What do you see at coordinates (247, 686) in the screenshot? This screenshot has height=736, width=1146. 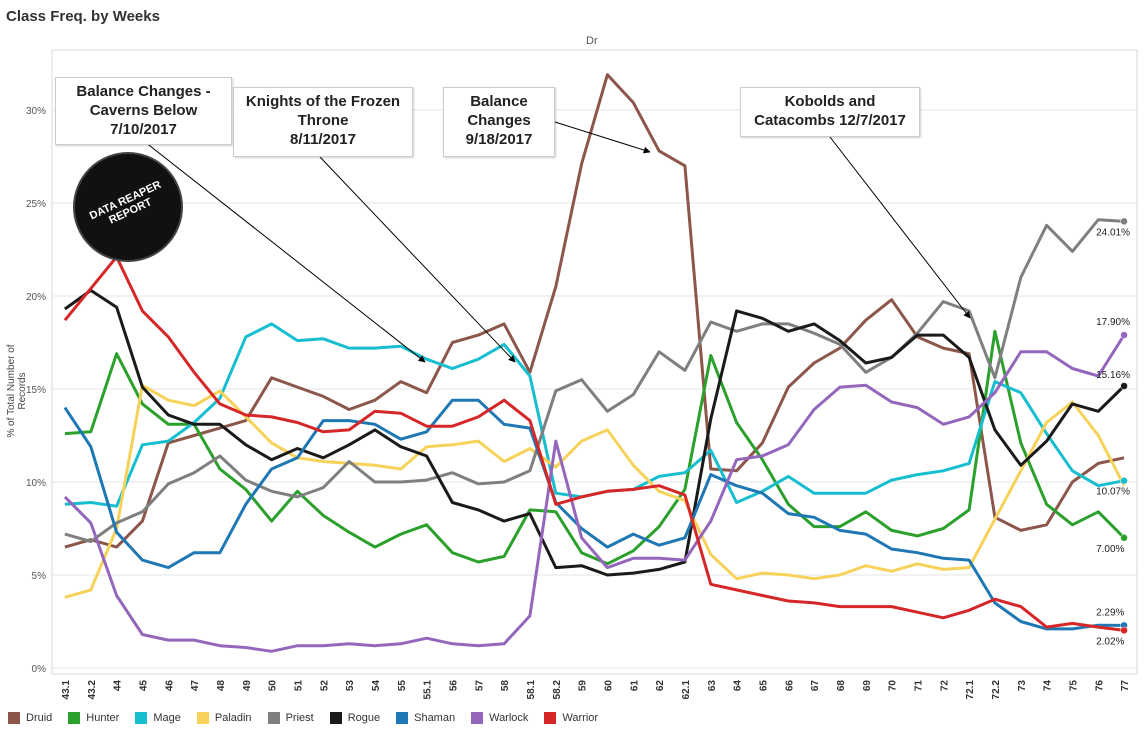 I see `x-tick-label: 49` at bounding box center [247, 686].